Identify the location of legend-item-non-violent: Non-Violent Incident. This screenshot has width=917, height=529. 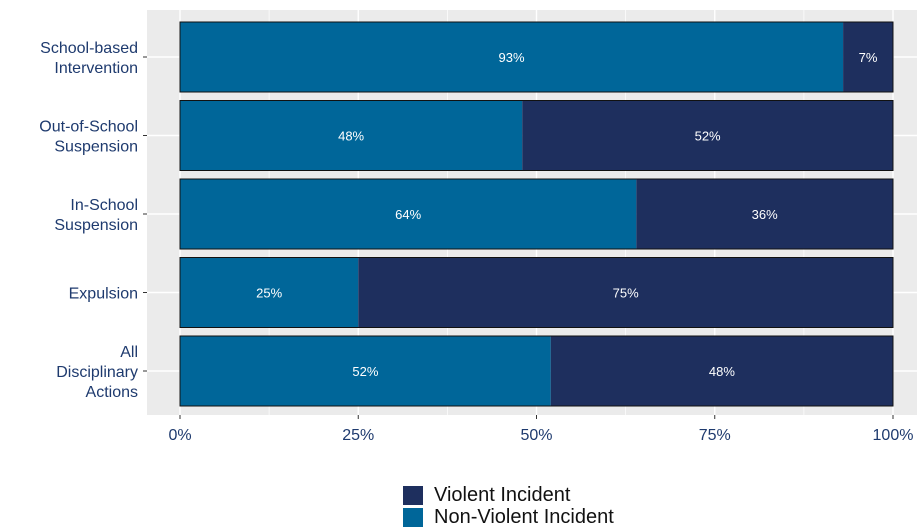
(508, 517).